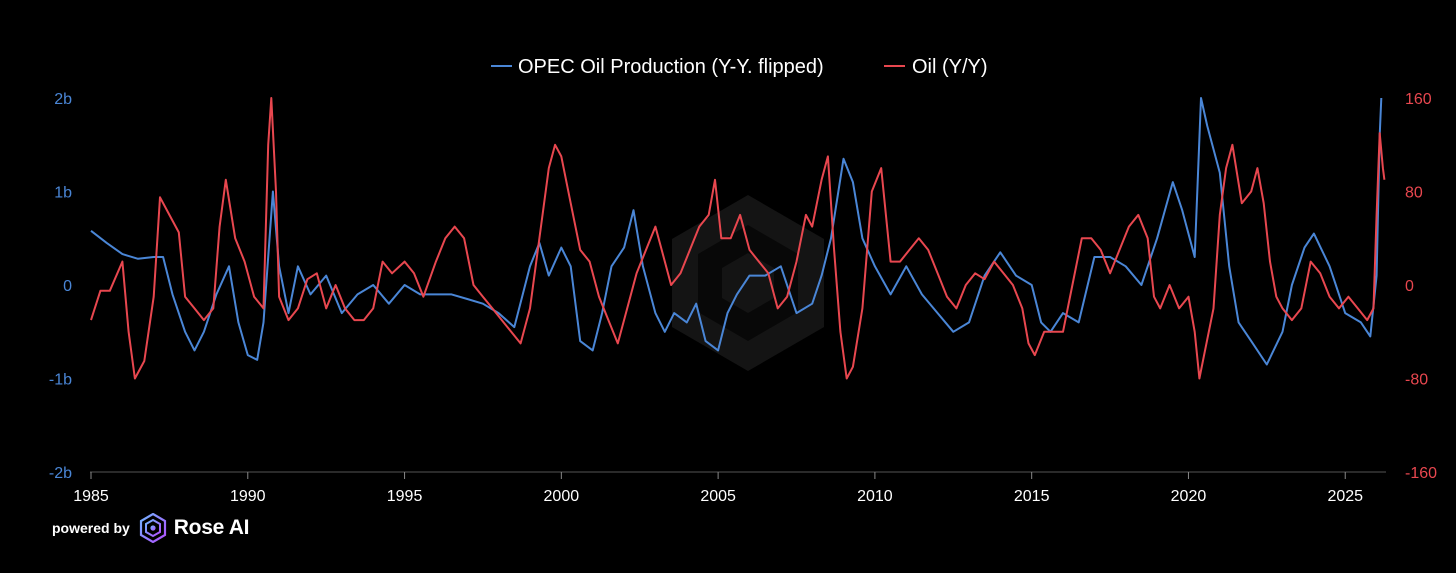 This screenshot has width=1456, height=573. Describe the element at coordinates (91, 496) in the screenshot. I see `x-axis-tick-label: 1985` at that location.